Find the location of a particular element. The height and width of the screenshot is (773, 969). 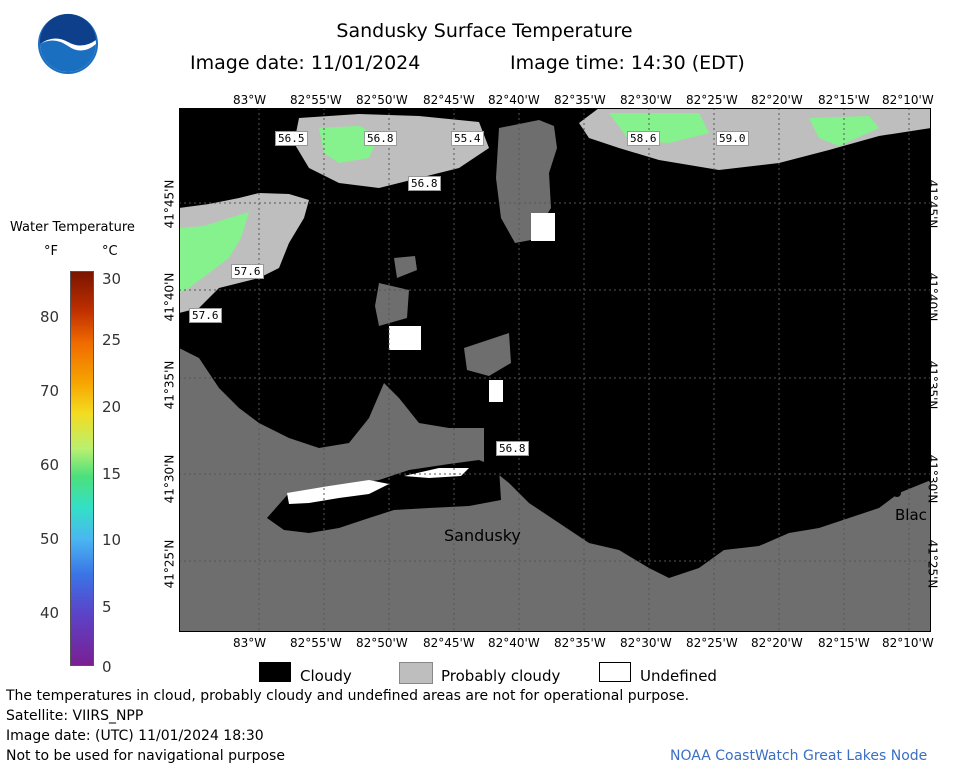

lat-tick-left: 41°25'N is located at coordinates (169, 564).